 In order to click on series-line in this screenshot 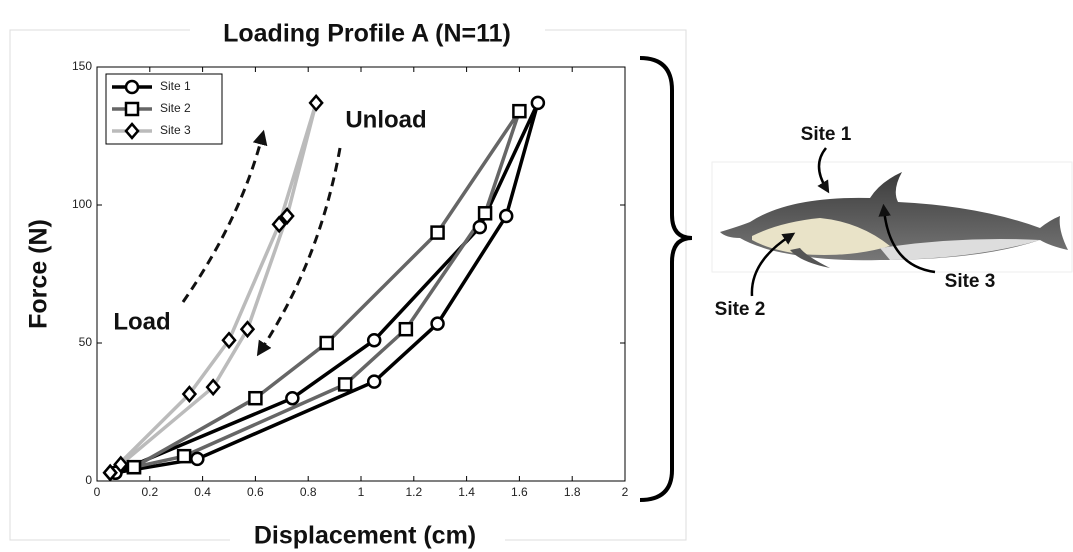, I will do `click(213, 288)`.